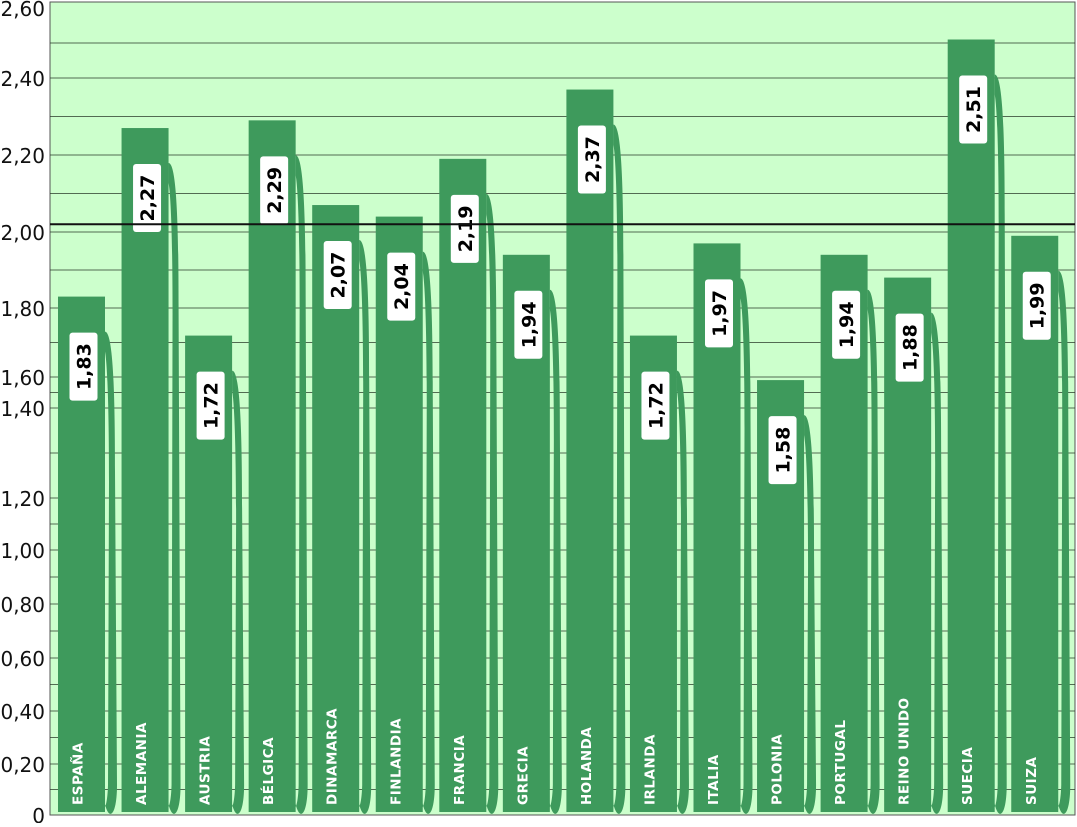 The width and height of the screenshot is (1077, 827). I want to click on value-label: 2,29, so click(275, 190).